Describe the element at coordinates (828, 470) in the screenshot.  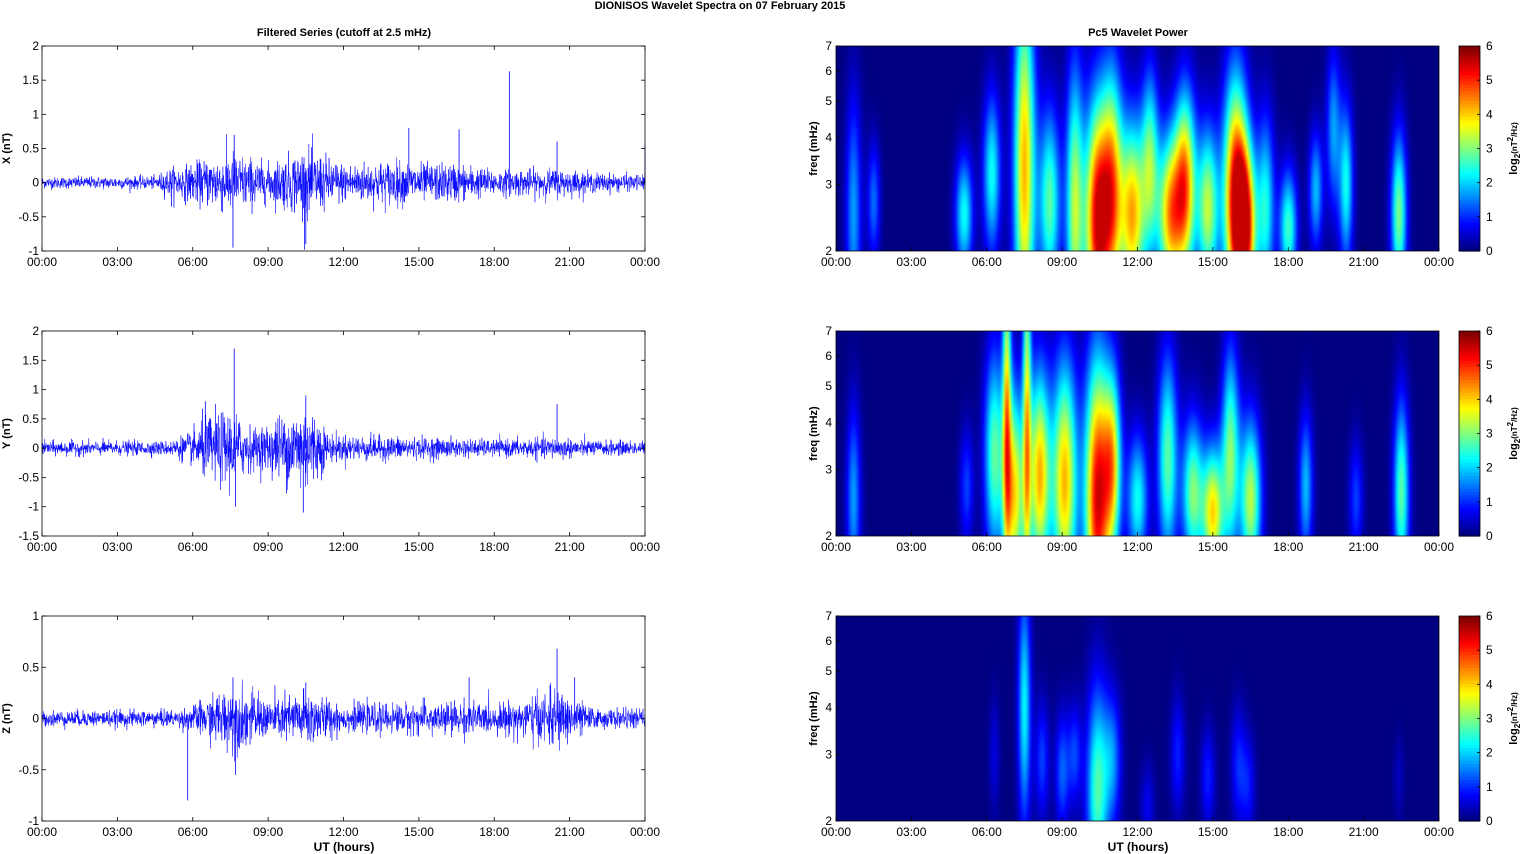
I see `y-tick-label: 3` at that location.